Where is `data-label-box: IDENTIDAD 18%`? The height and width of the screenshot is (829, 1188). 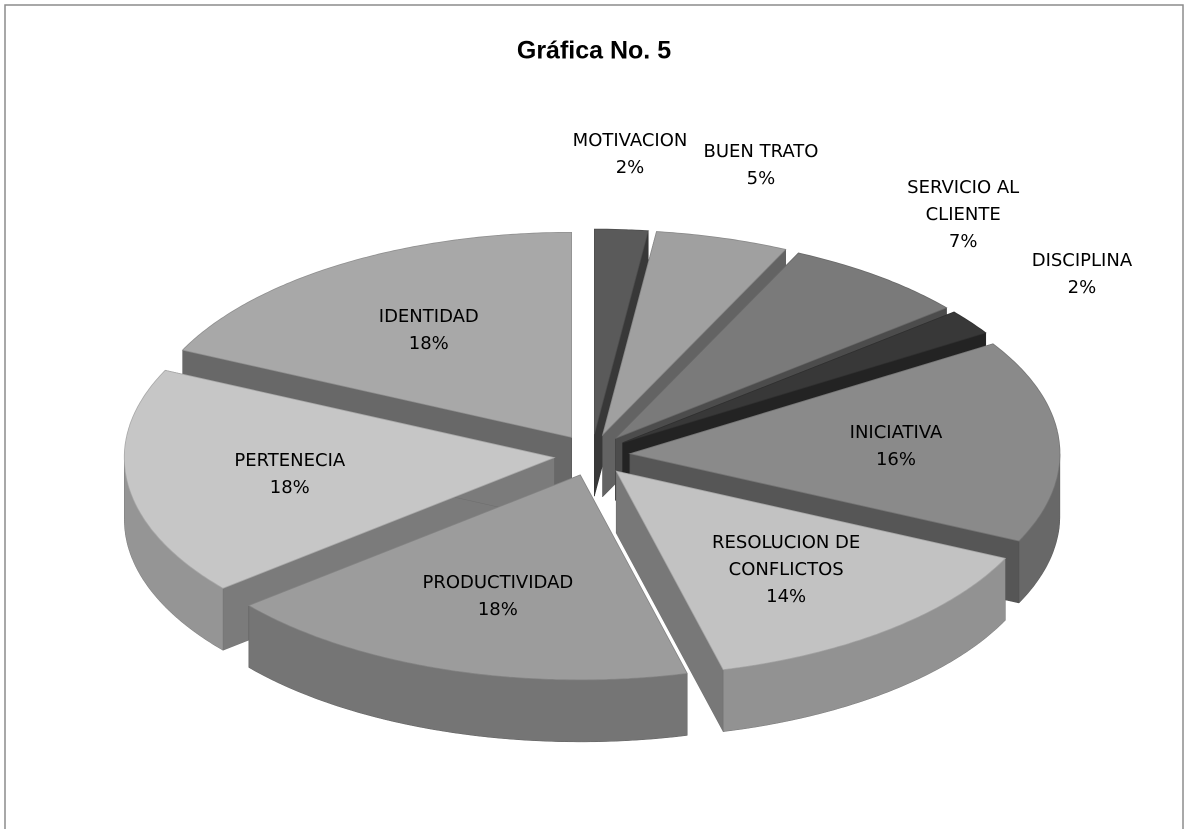
data-label-box: IDENTIDAD 18% is located at coordinates (429, 330).